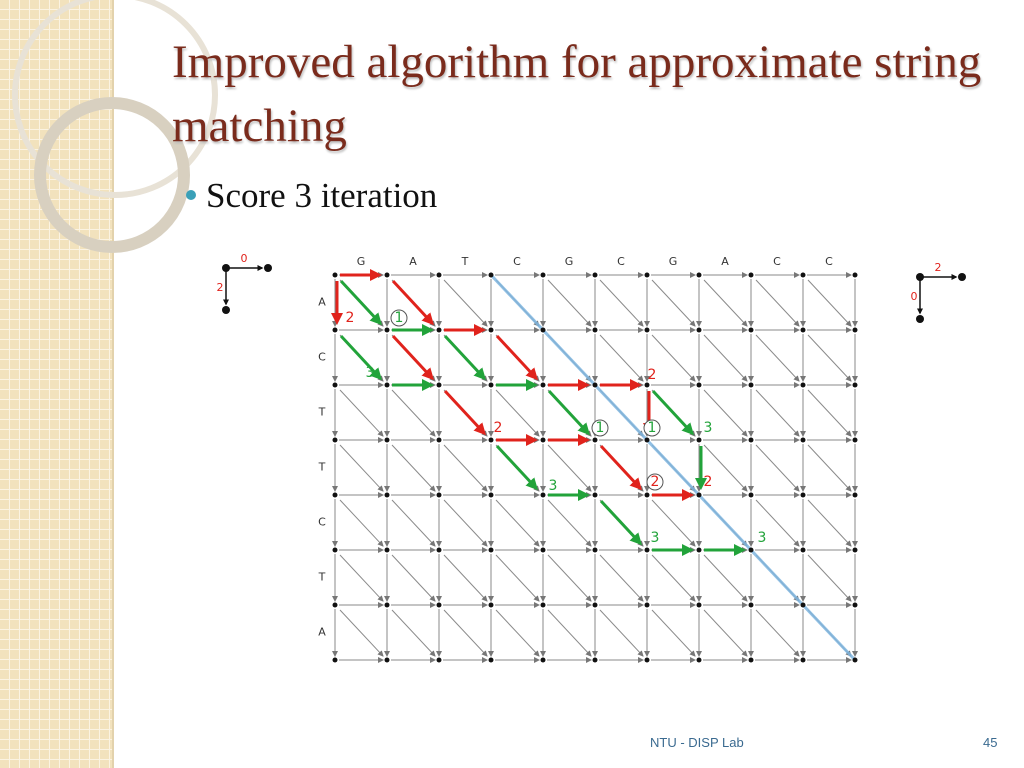 The width and height of the screenshot is (1024, 768). Describe the element at coordinates (725, 261) in the screenshot. I see `column-letter: A` at that location.